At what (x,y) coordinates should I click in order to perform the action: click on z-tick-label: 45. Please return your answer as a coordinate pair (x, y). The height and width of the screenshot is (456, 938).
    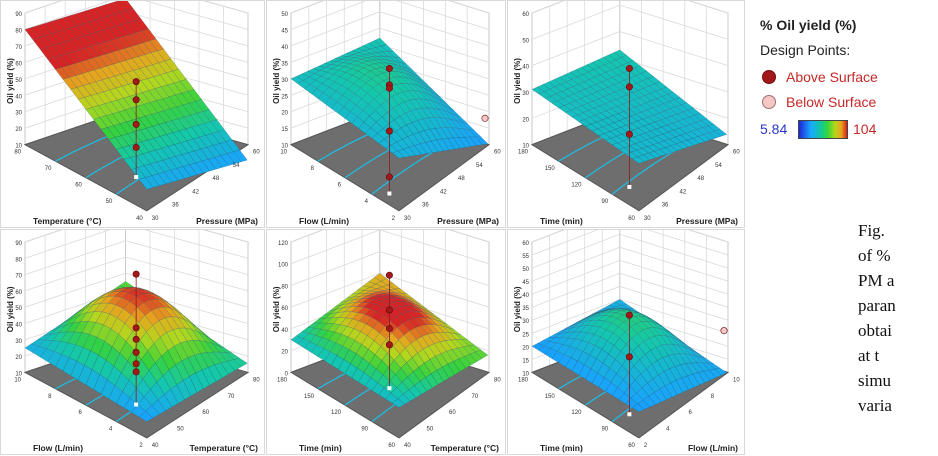
    Looking at the image, I should click on (525, 283).